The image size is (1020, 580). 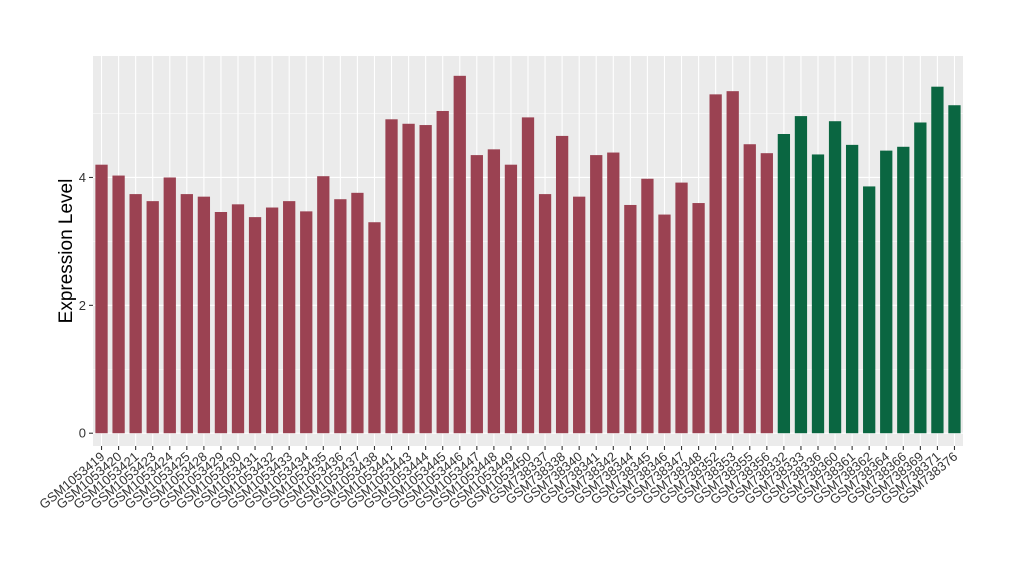 What do you see at coordinates (835, 277) in the screenshot?
I see `bar-GSM738360` at bounding box center [835, 277].